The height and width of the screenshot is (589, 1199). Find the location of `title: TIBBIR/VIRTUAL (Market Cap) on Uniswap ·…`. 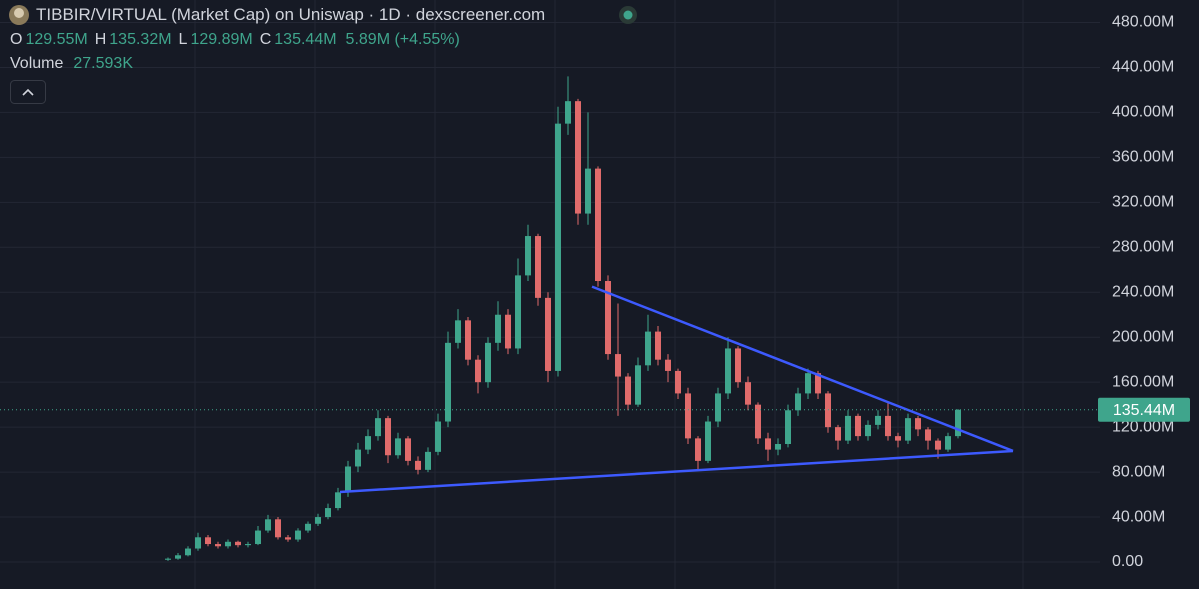

title: TIBBIR/VIRTUAL (Market Cap) on Uniswap ·… is located at coordinates (291, 14).